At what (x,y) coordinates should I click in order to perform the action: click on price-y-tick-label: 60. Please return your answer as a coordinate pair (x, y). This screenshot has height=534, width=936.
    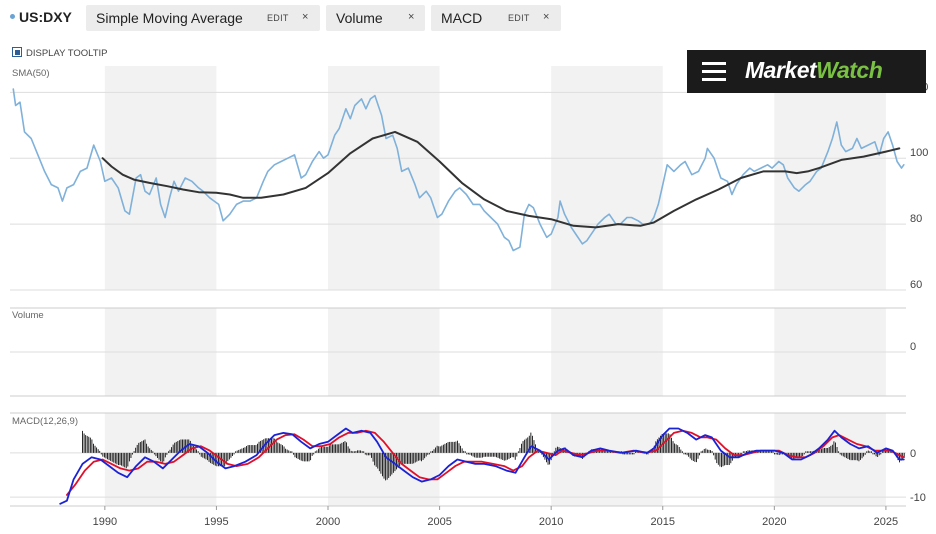
    Looking at the image, I should click on (916, 285).